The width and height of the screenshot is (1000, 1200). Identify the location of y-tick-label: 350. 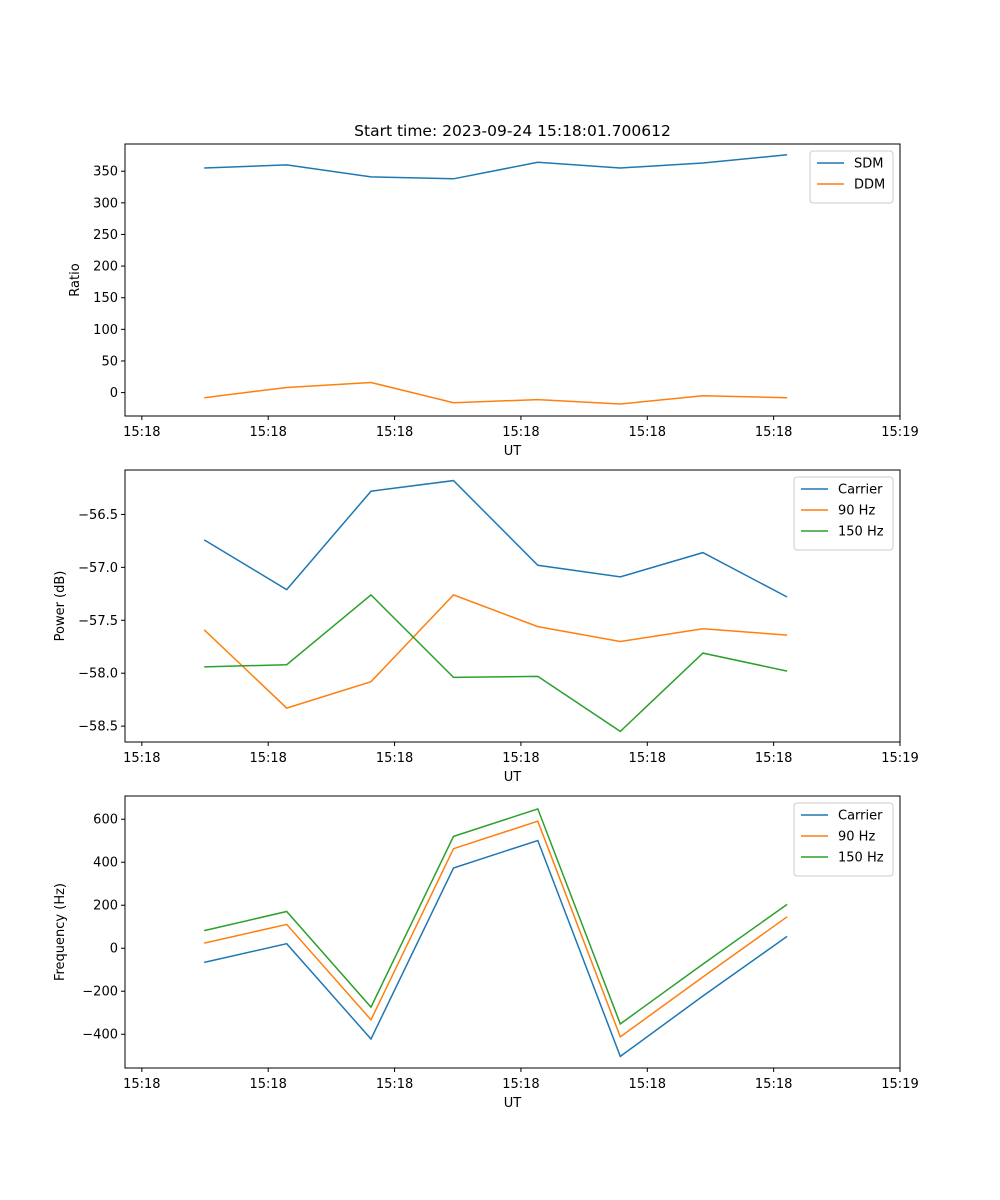
(105, 172).